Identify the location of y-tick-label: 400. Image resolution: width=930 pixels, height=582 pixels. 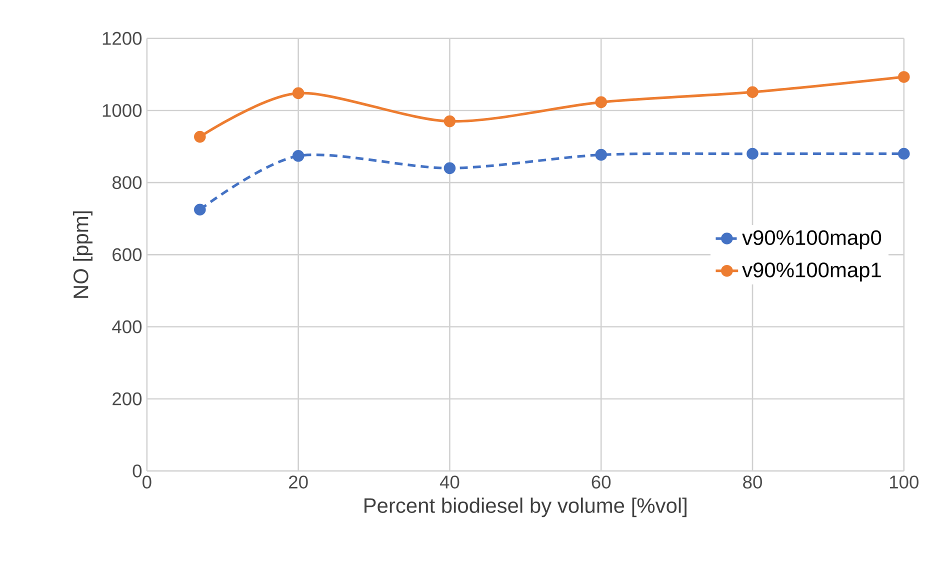
(127, 327).